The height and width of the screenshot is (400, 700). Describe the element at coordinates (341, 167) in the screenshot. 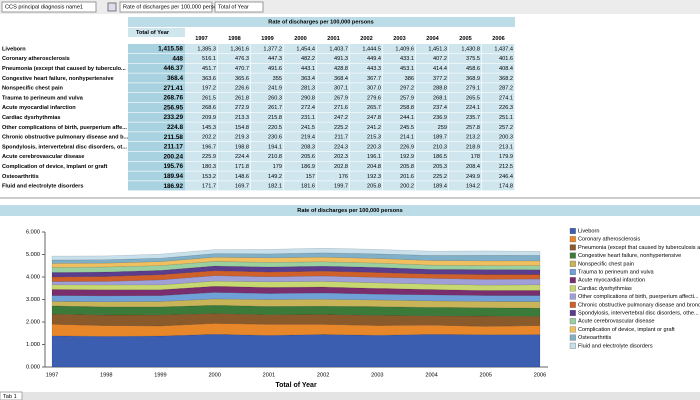

I see `cell-value: 202.8` at that location.